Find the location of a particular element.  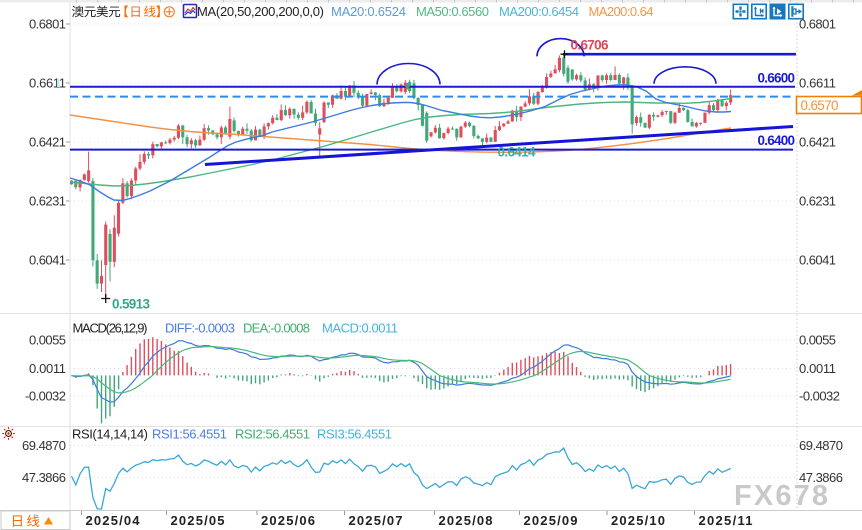

svg-text: MACD(26,12,9) is located at coordinates (110, 328).